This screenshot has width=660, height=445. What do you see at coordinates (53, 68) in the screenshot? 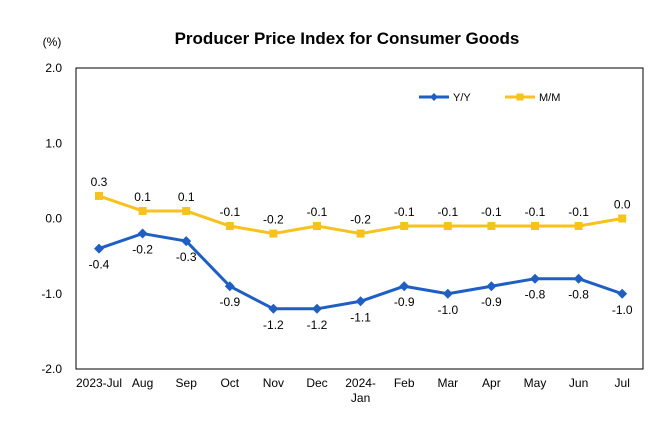
I see `y-tick-label: 2.0` at bounding box center [53, 68].